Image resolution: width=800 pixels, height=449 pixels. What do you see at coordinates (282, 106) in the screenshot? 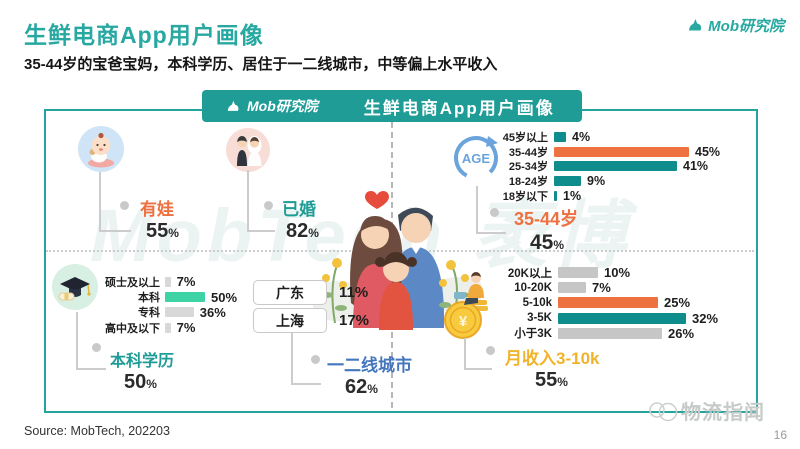
I see `banner-brand-name: Mob研究院` at bounding box center [282, 106].